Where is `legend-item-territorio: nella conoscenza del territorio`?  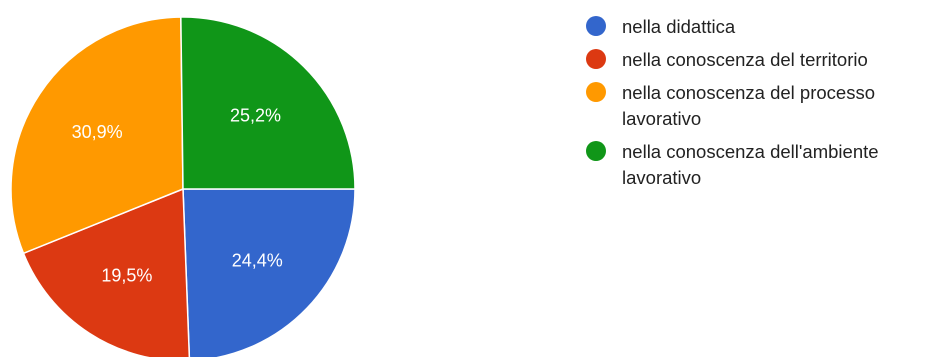
legend-item-territorio: nella conoscenza del territorio is located at coordinates (764, 60).